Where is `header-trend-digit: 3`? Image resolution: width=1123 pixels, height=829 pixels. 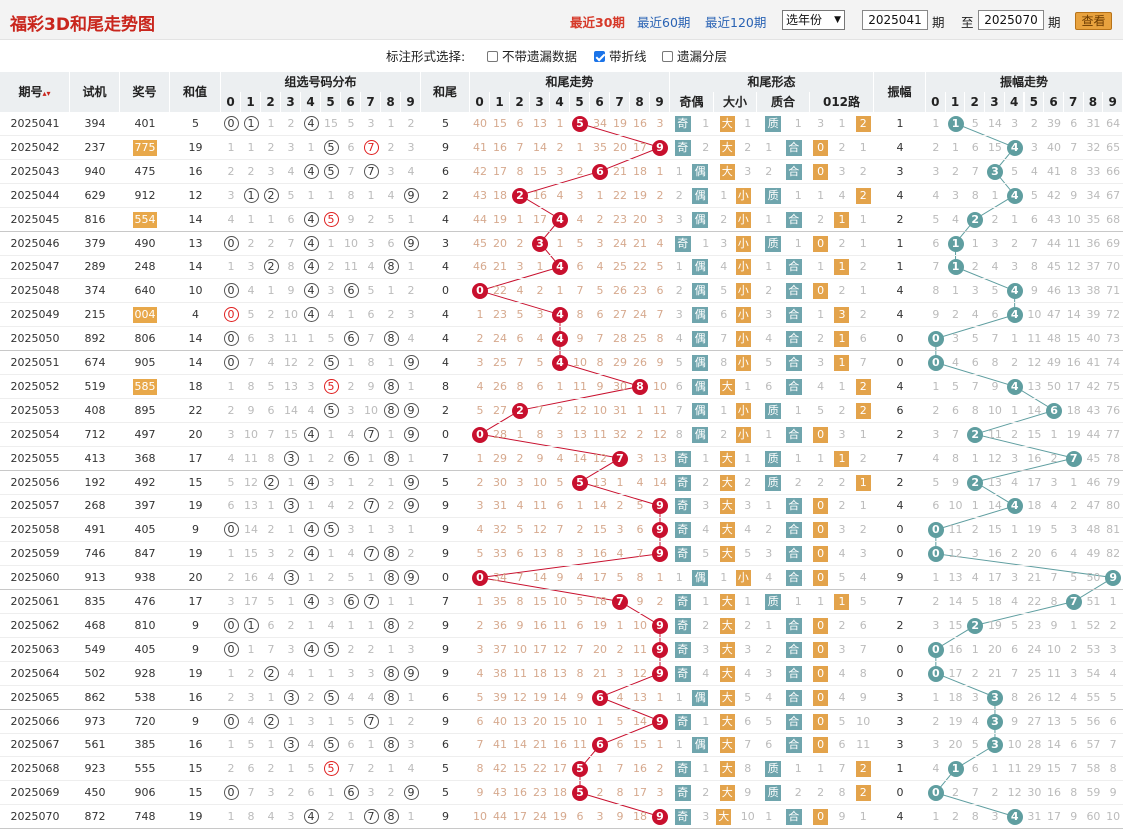 header-trend-digit: 3 is located at coordinates (540, 102).